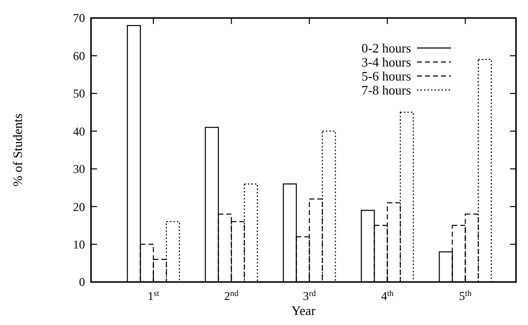  I want to click on legend-label: 3-4 hours, so click(386, 62).